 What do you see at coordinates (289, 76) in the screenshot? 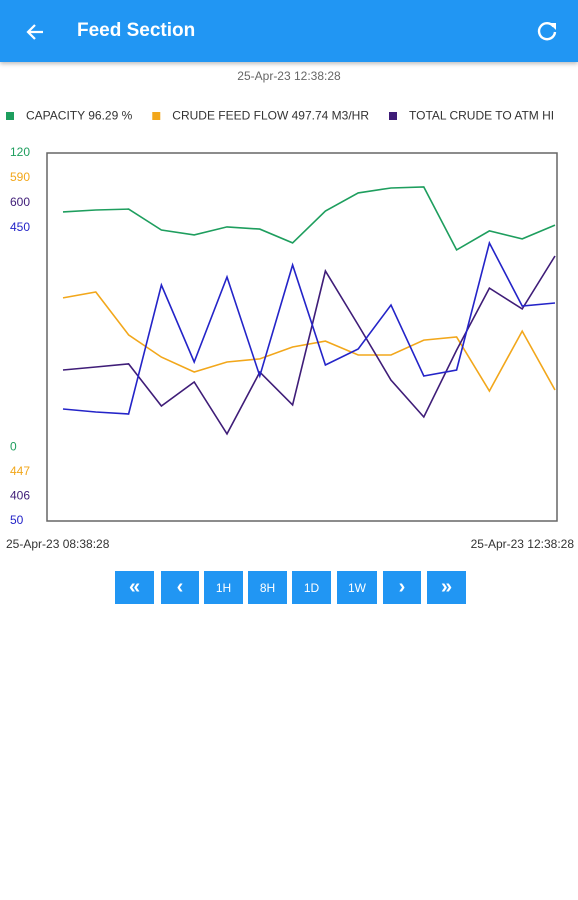
I see `timestamp: 25-Apr-23 12:38:28` at bounding box center [289, 76].